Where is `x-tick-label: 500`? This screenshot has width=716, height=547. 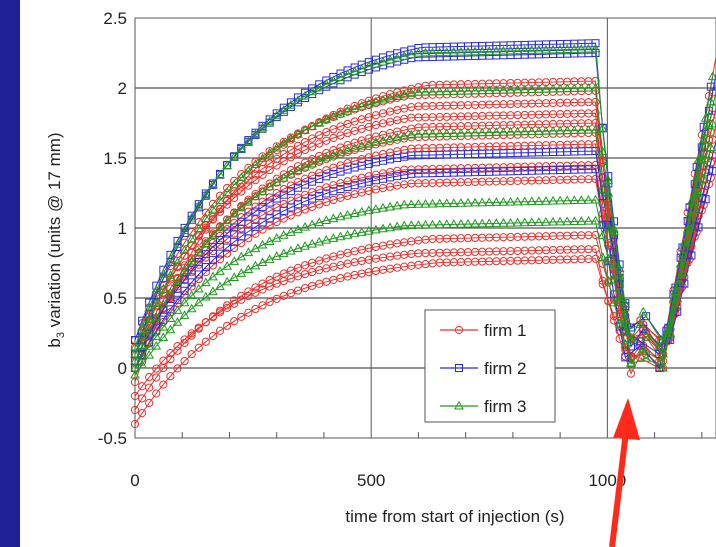
x-tick-label: 500 is located at coordinates (371, 480).